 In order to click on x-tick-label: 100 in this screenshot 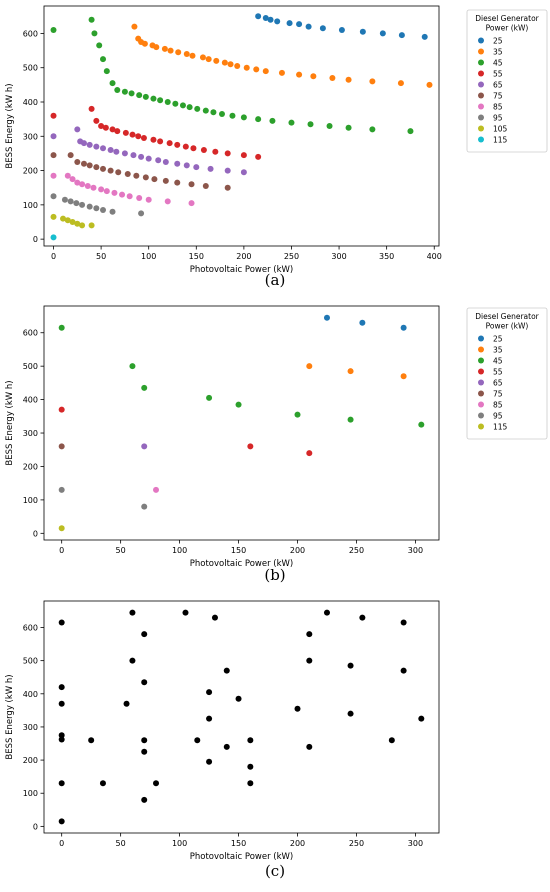, I will do `click(148, 256)`.